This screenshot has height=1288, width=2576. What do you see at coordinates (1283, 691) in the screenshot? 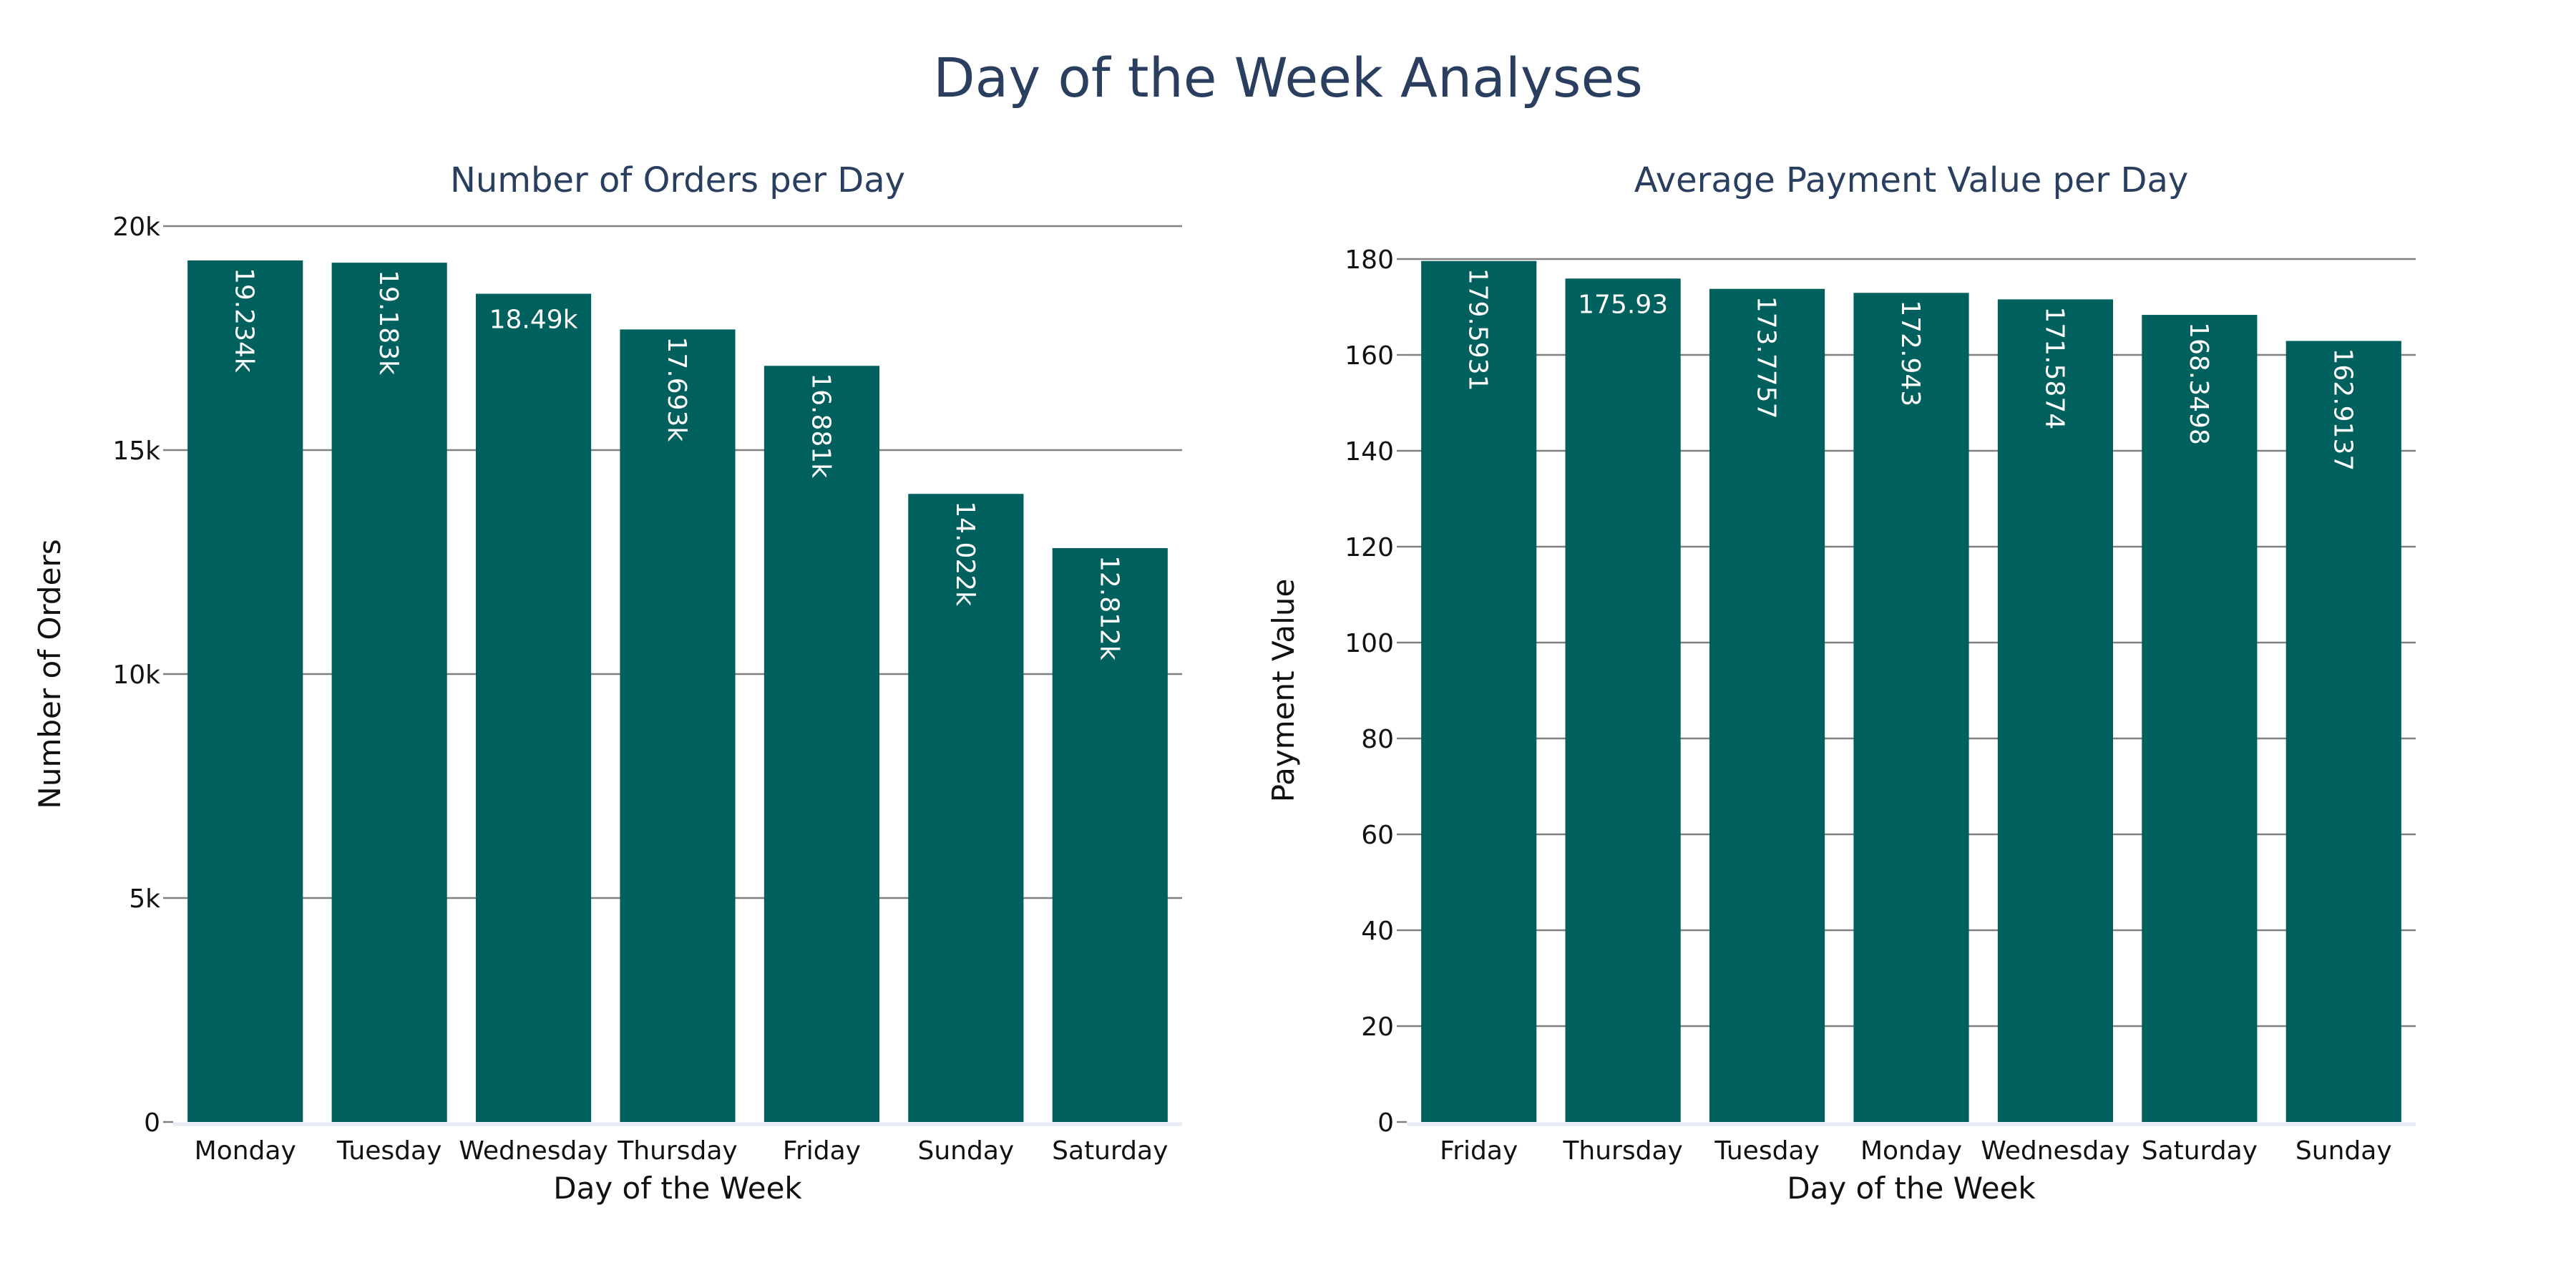
I see `y-axis-title: Payment Value` at bounding box center [1283, 691].